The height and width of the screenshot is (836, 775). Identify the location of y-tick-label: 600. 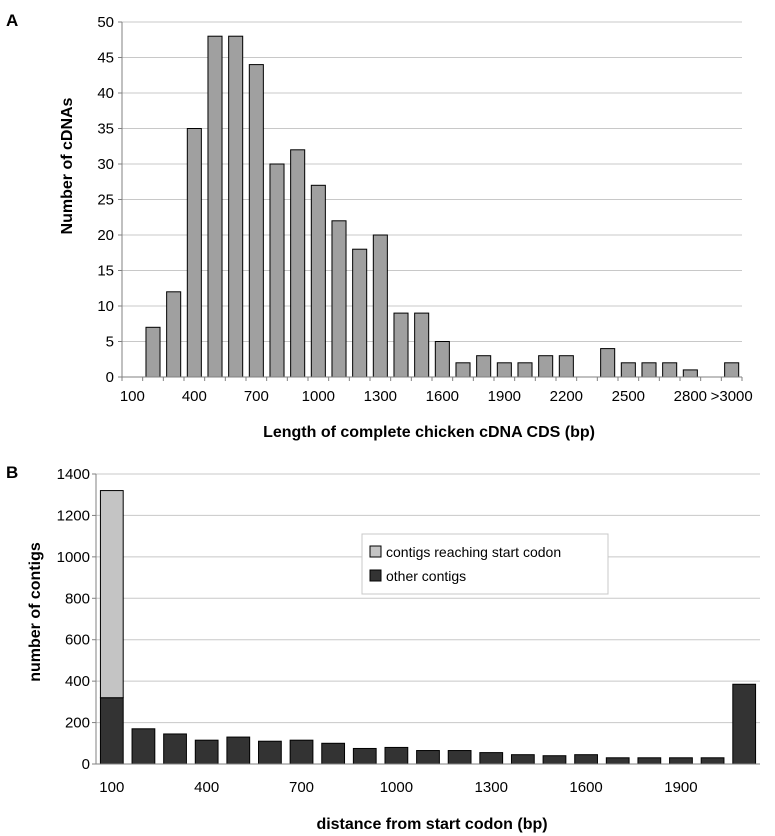
(77, 640).